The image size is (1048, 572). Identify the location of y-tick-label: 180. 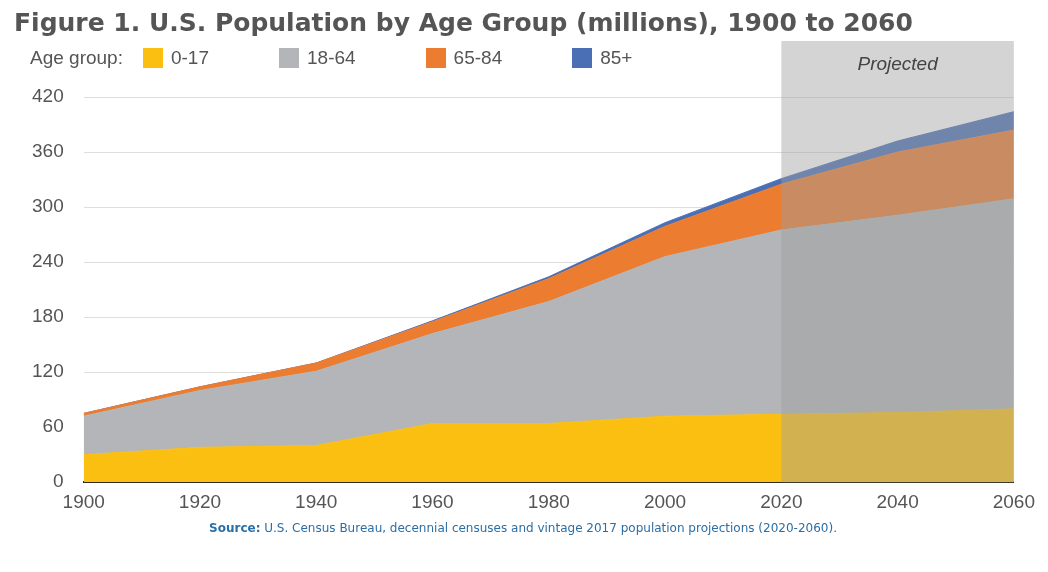
(48, 316).